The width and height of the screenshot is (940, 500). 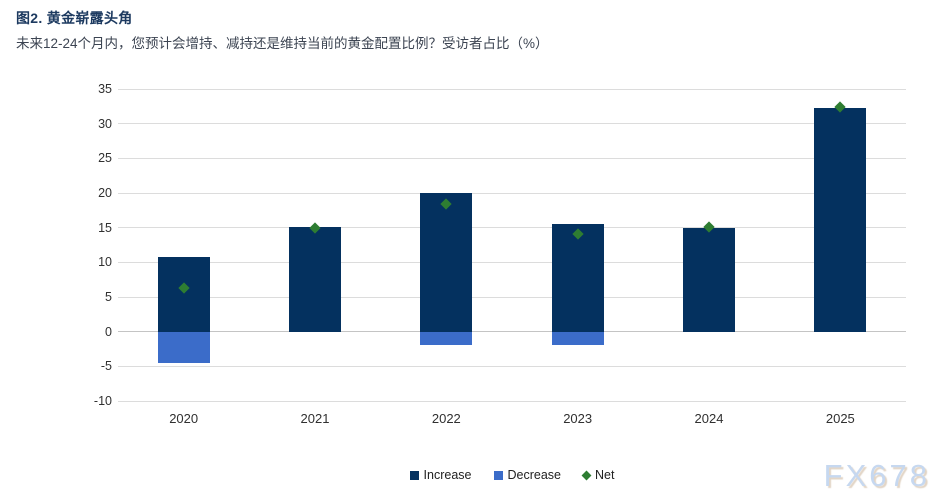 I want to click on legend-label-decrease: Decrease, so click(x=534, y=475).